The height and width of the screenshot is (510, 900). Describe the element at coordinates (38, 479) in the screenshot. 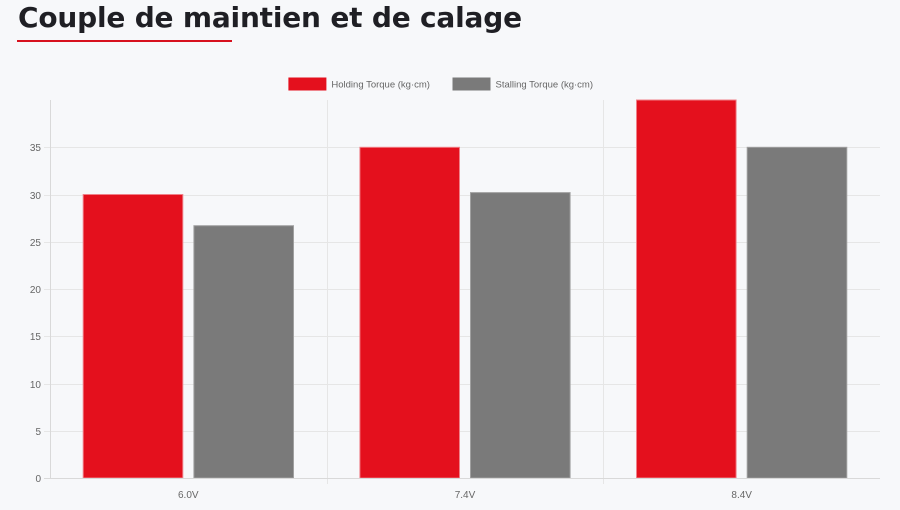

I see `y-tick-label: 0` at that location.